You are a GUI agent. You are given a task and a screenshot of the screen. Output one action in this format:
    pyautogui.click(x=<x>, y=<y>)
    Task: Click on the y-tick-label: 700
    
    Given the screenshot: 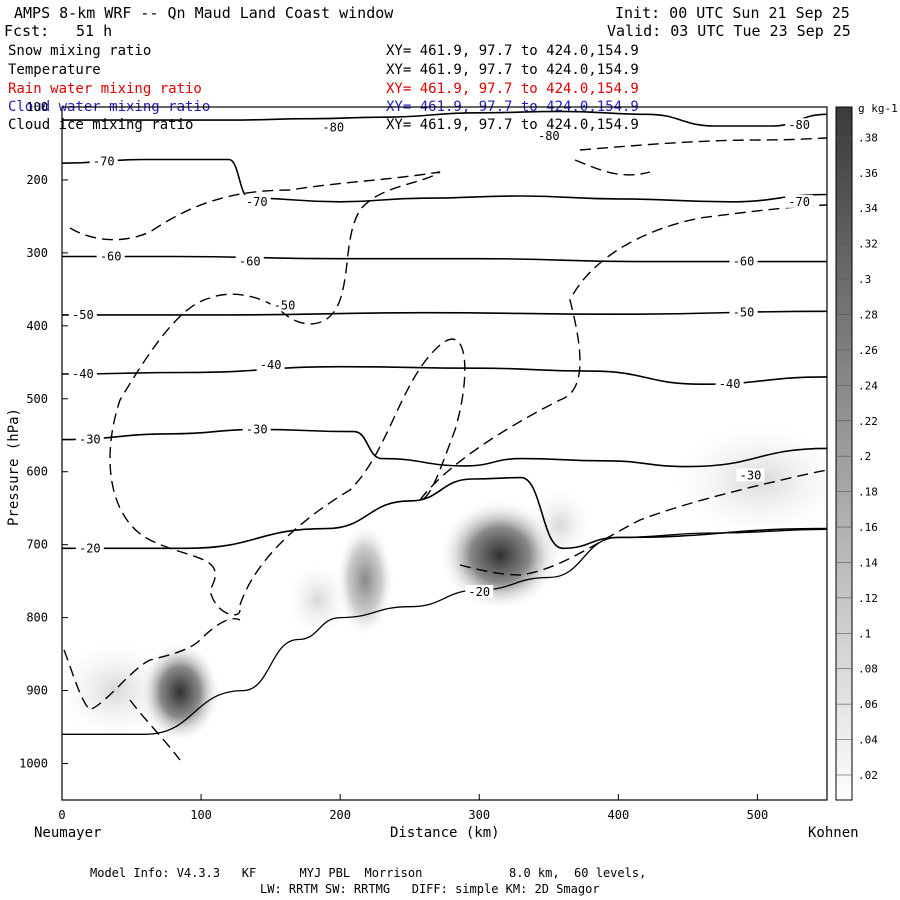 What is the action you would take?
    pyautogui.click(x=37, y=545)
    